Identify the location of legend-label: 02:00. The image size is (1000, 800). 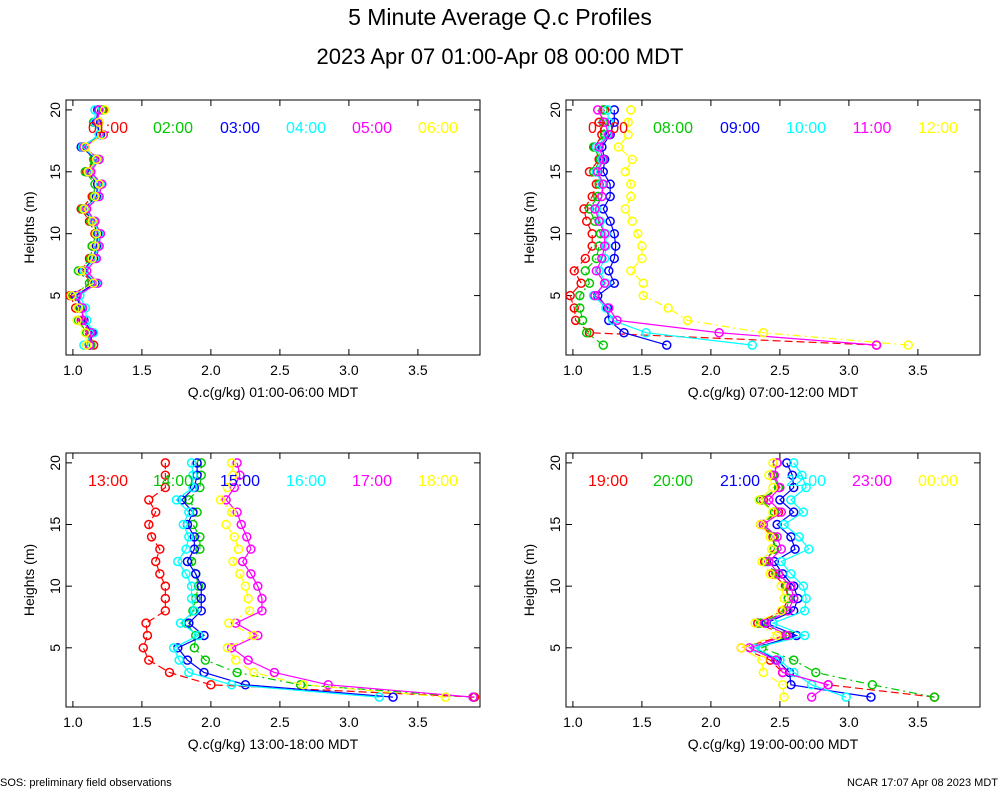
(173, 128).